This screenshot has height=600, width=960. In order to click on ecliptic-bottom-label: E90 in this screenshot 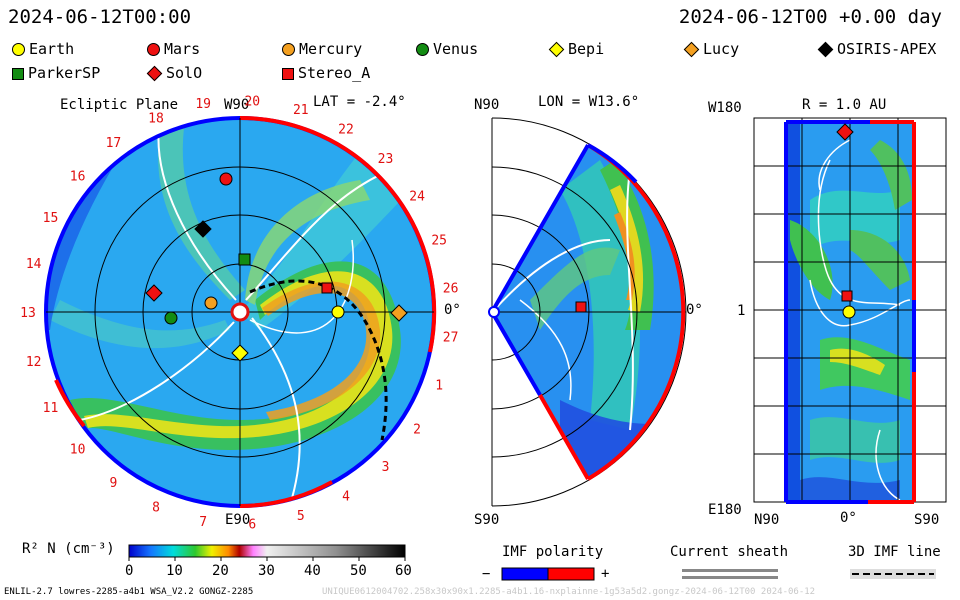, I will do `click(238, 520)`.